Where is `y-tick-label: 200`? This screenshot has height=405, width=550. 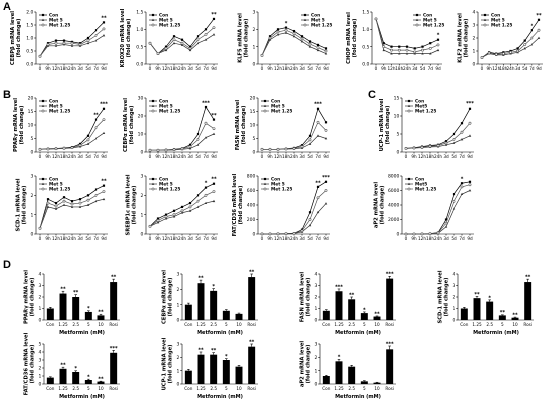 y-tick-label: 200 is located at coordinates (251, 220).